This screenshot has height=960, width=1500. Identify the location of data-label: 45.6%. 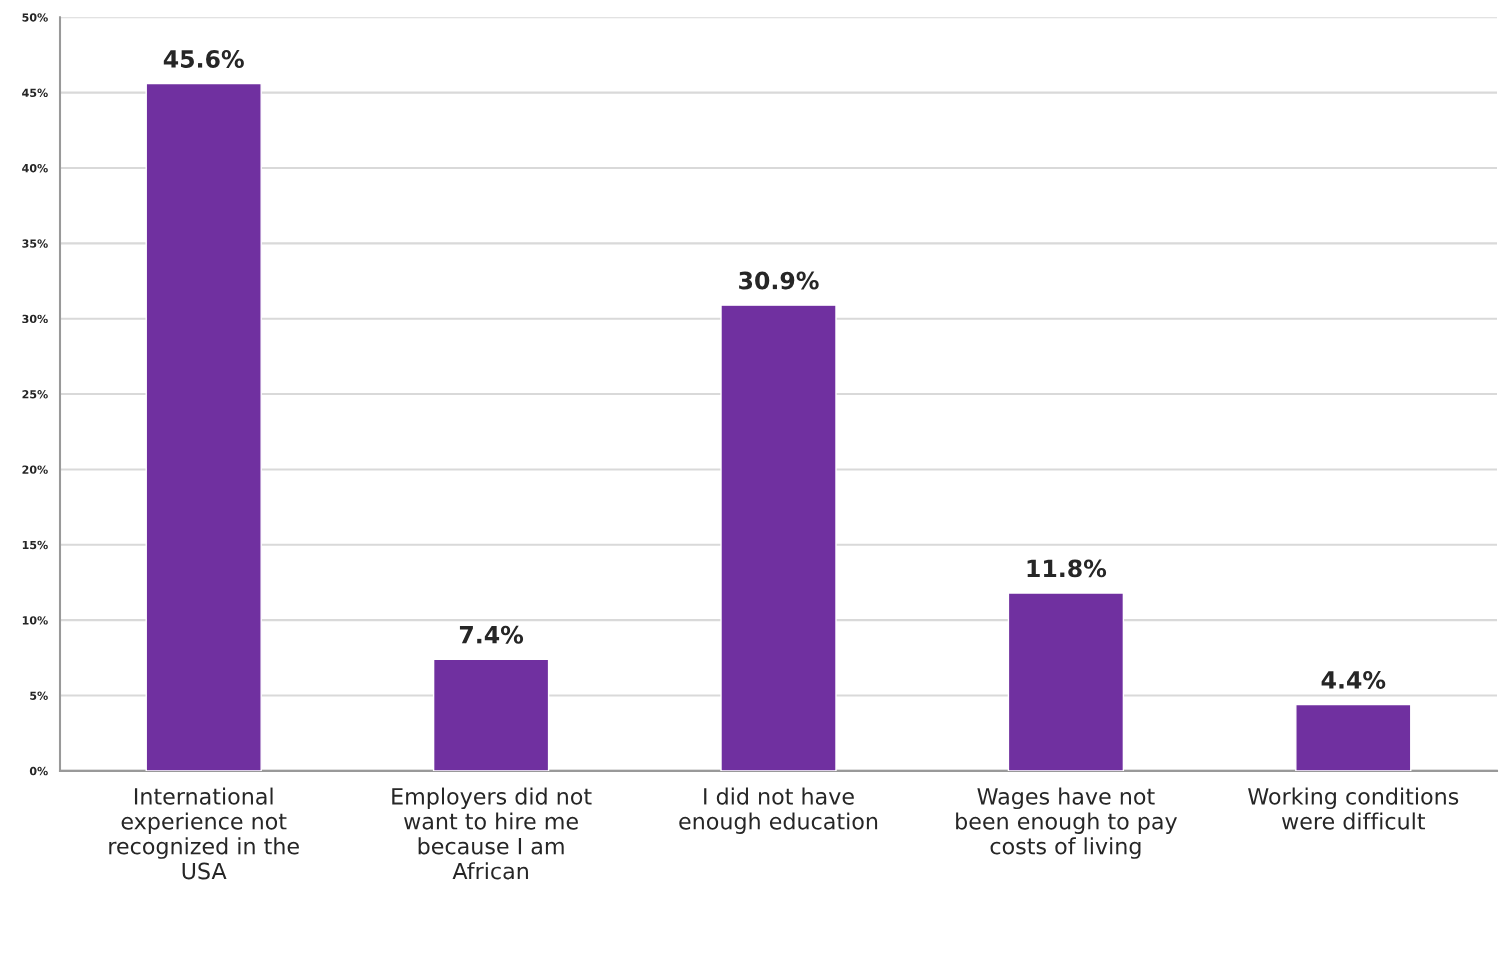
(203, 59).